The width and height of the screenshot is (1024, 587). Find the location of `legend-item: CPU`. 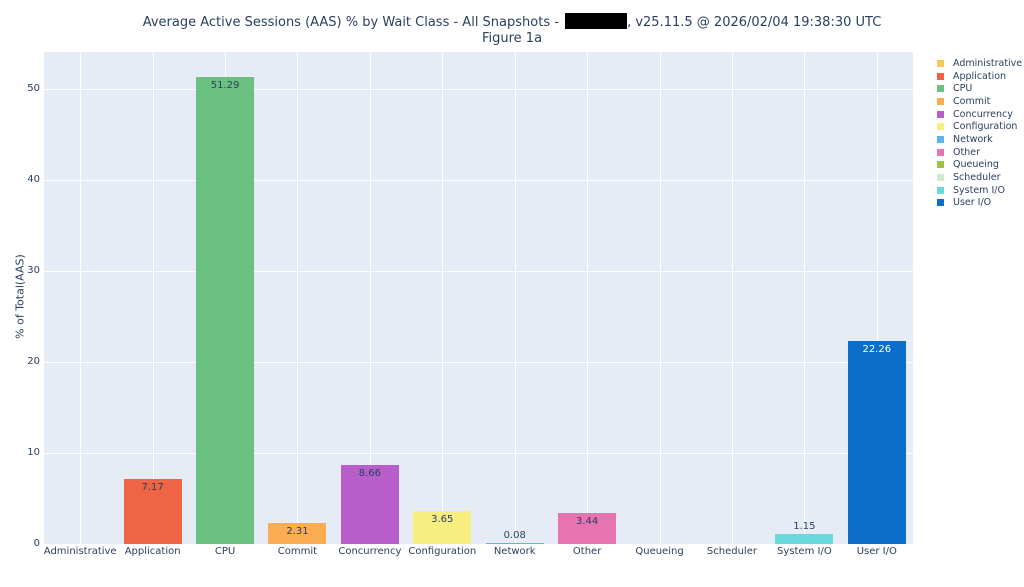

legend-item: CPU is located at coordinates (979, 88).